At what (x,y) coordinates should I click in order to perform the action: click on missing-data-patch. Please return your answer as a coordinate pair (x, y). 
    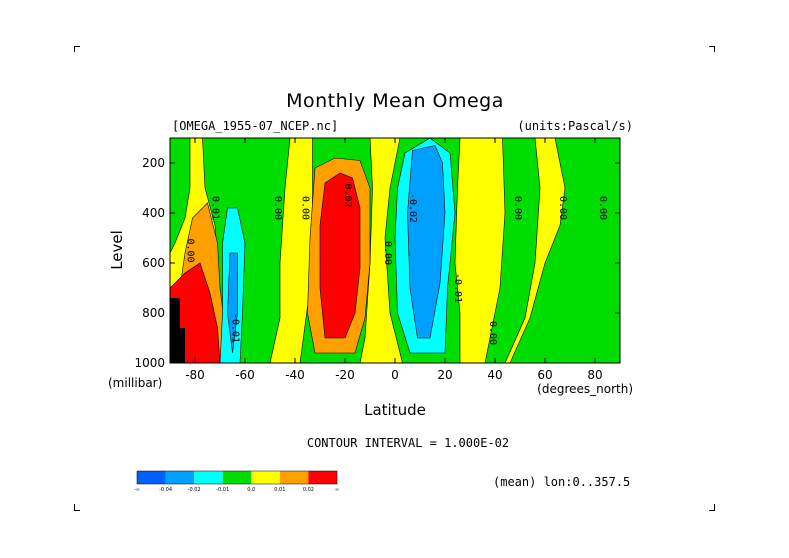
    Looking at the image, I should click on (177, 330).